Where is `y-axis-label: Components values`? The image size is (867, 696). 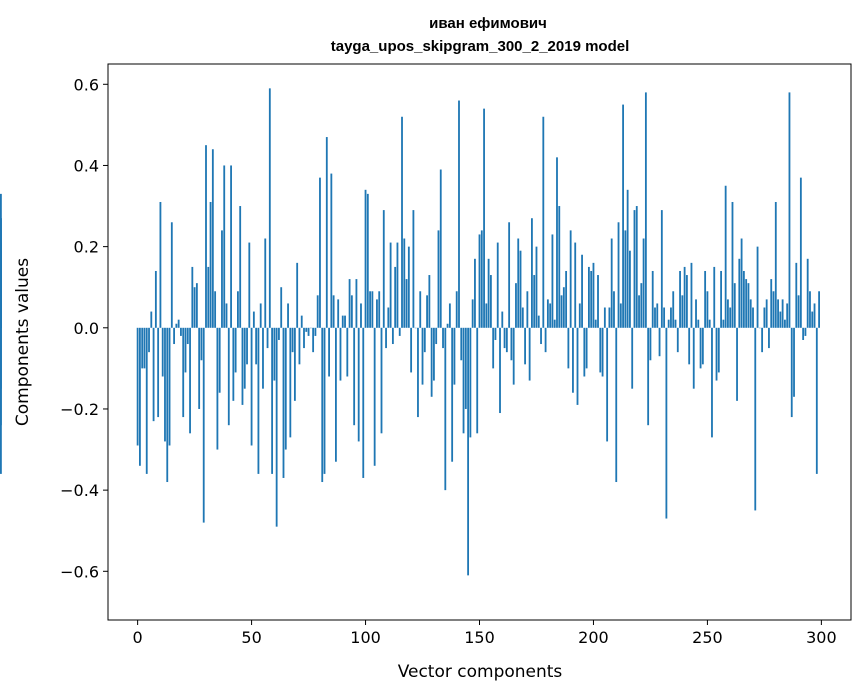
y-axis-label: Components values is located at coordinates (23, 342).